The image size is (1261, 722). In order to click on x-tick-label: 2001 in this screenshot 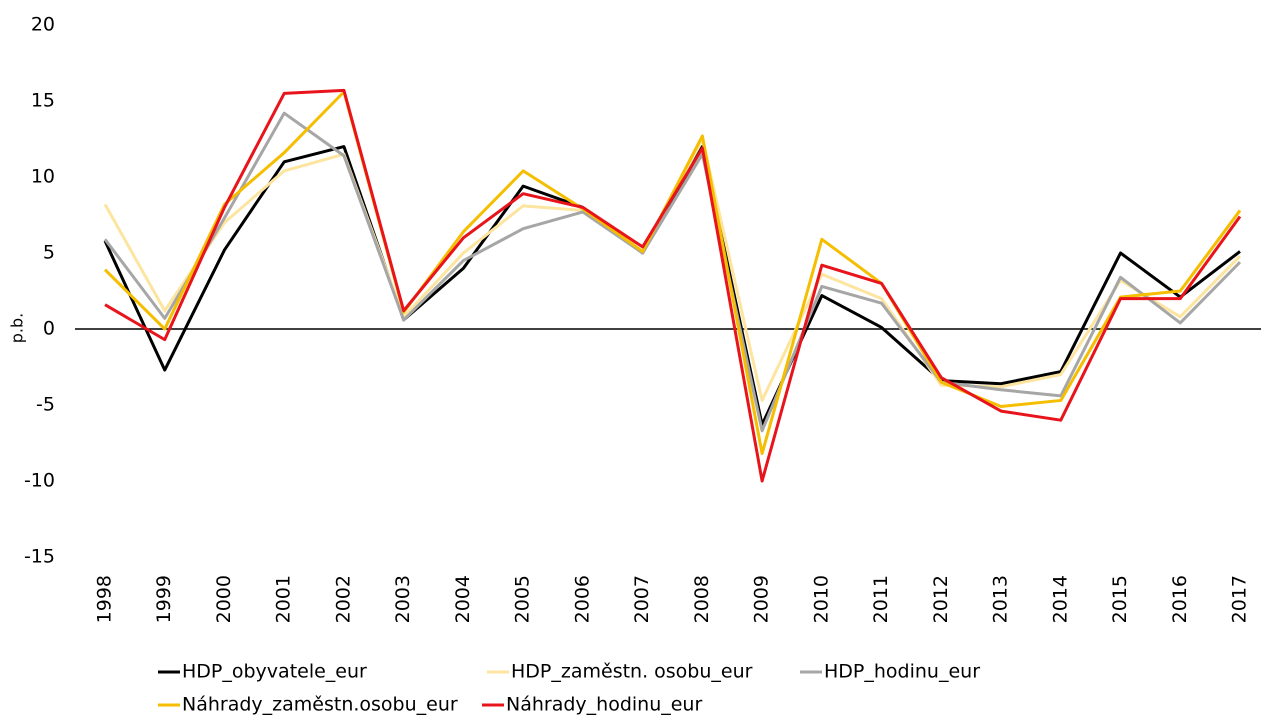, I will do `click(284, 599)`.